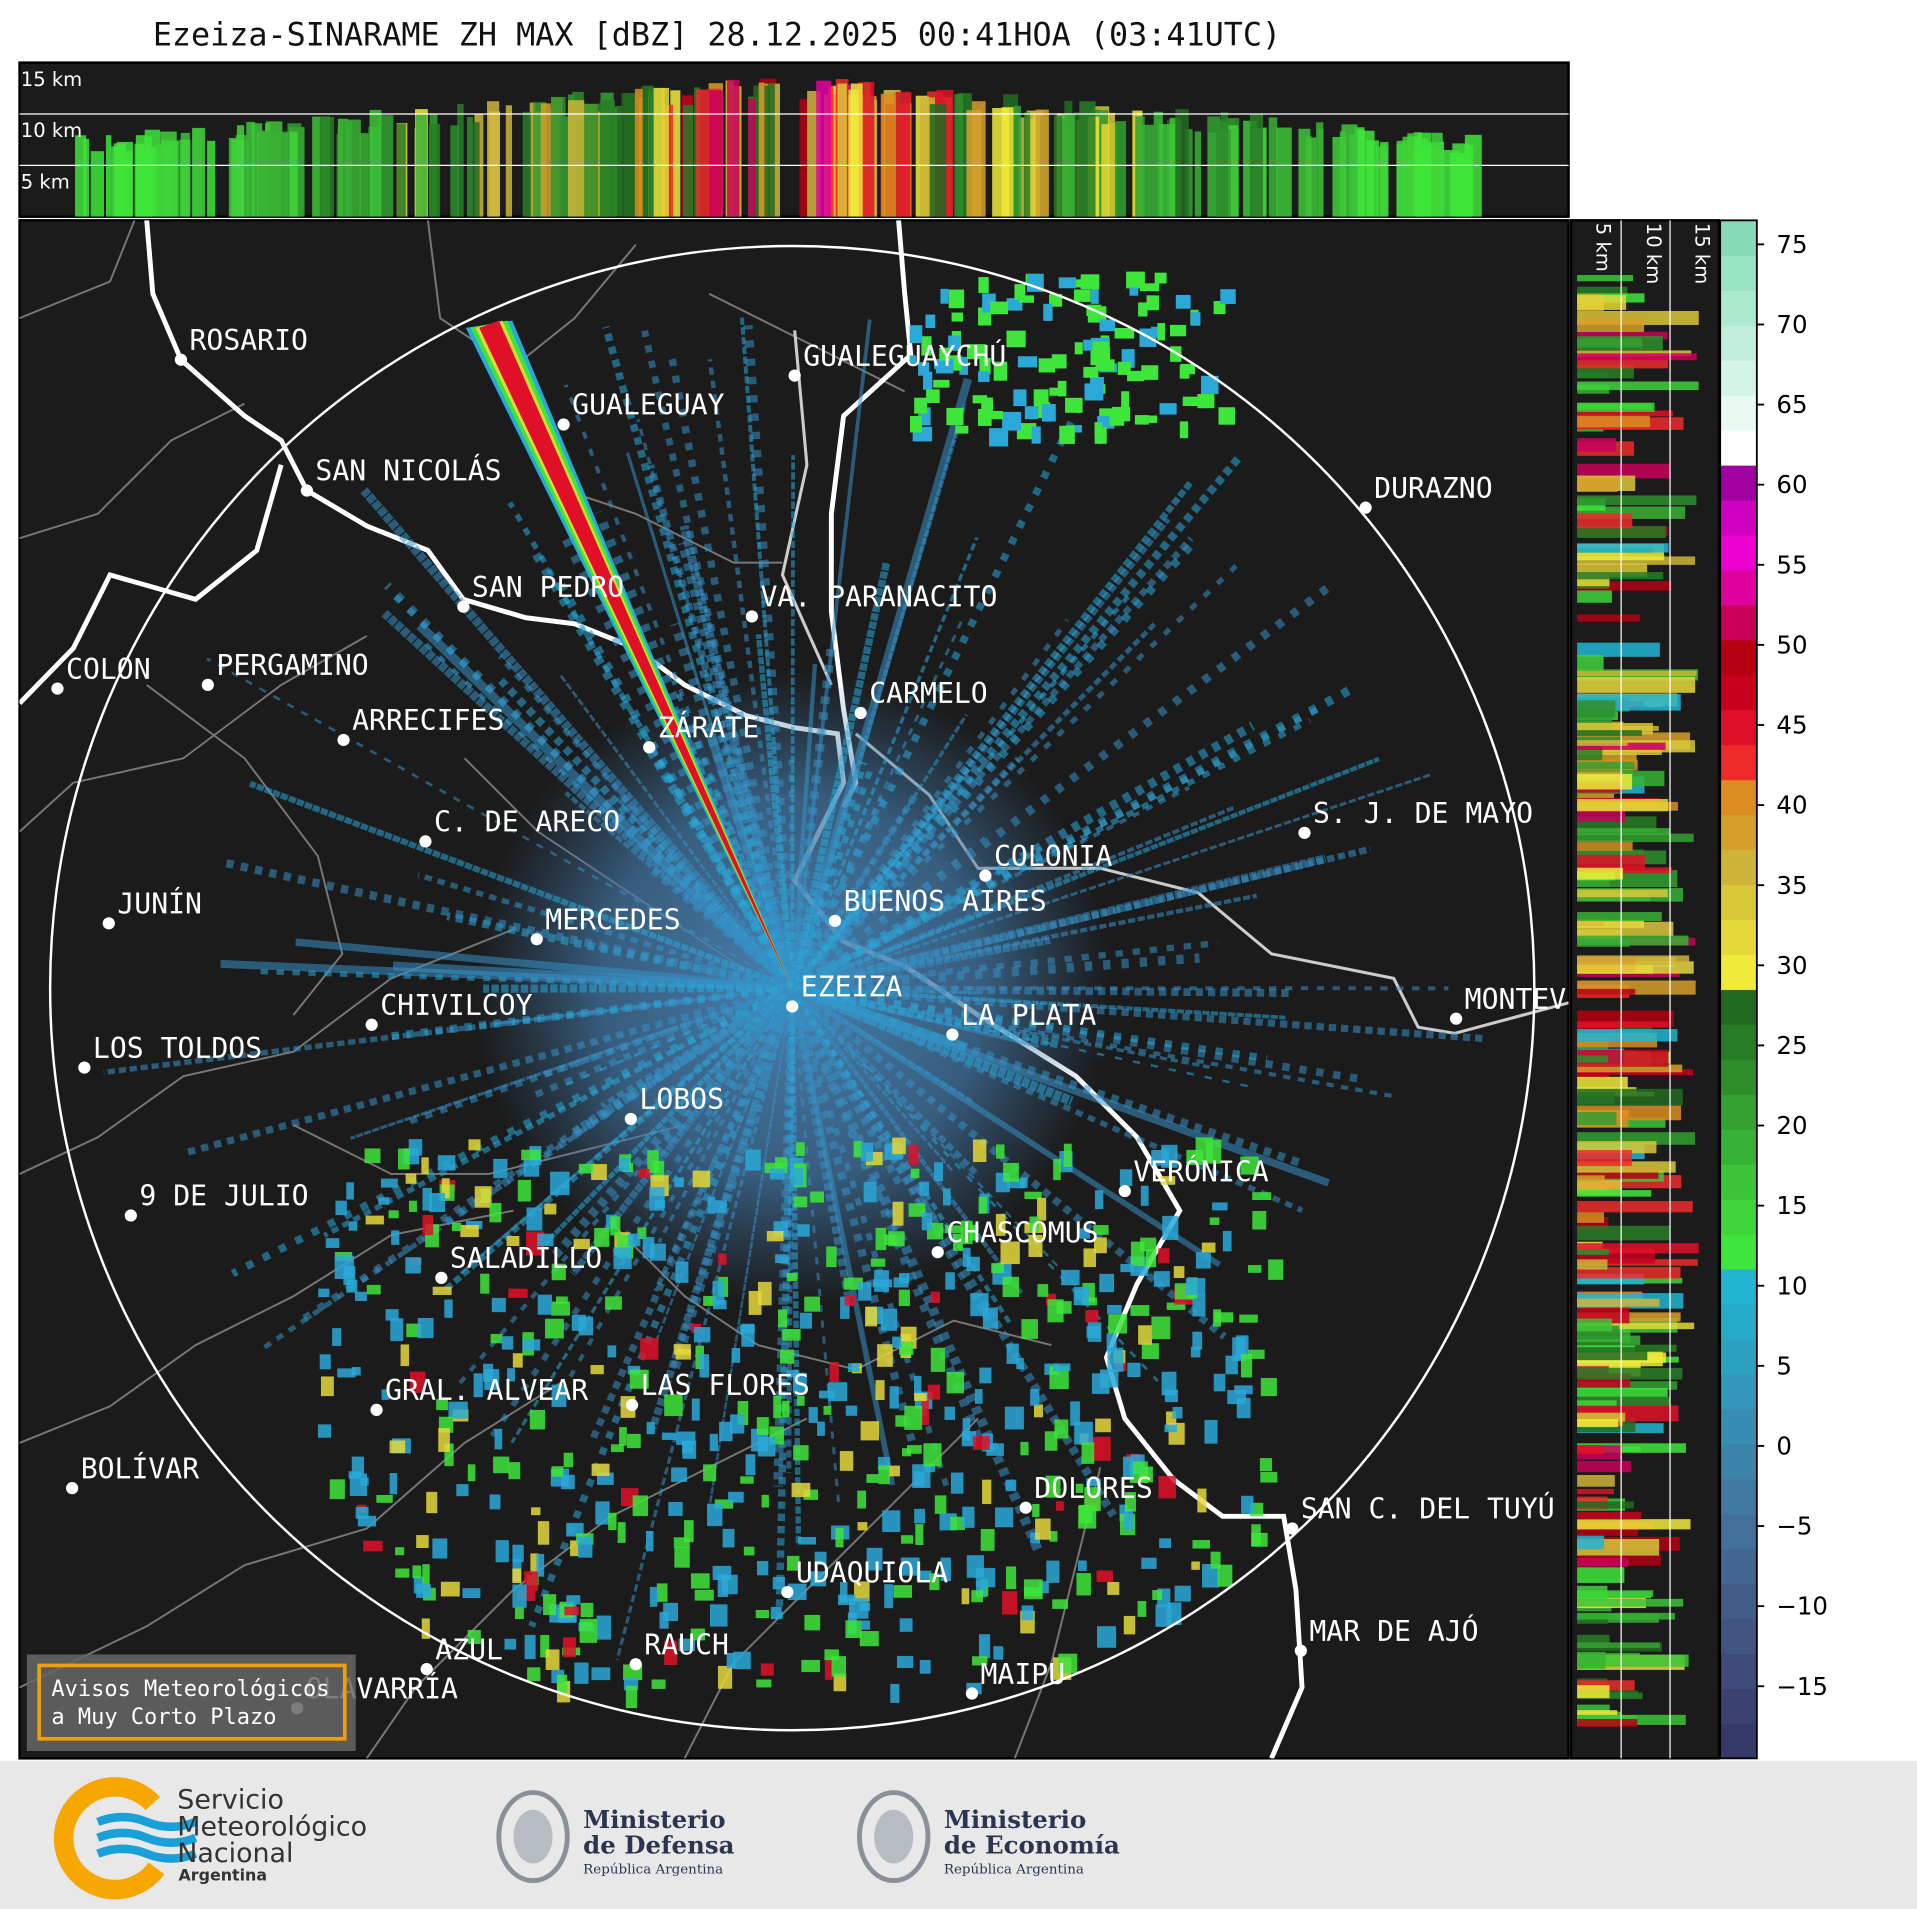 The image size is (1917, 1909). Describe the element at coordinates (1053, 856) in the screenshot. I see `city-label: COLONIA` at that location.